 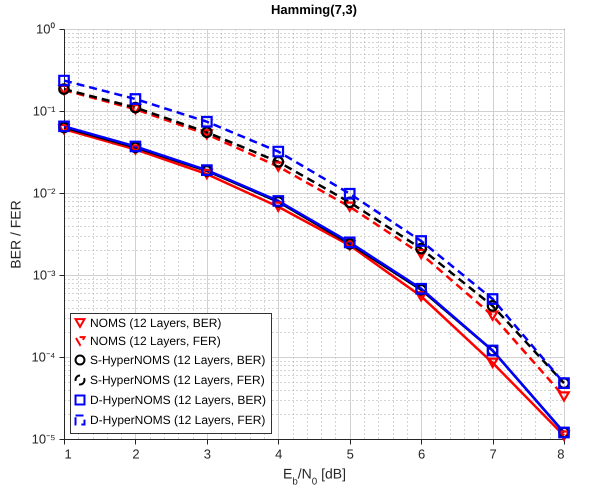 What do you see at coordinates (278, 454) in the screenshot?
I see `x-tick-label: 4` at bounding box center [278, 454].